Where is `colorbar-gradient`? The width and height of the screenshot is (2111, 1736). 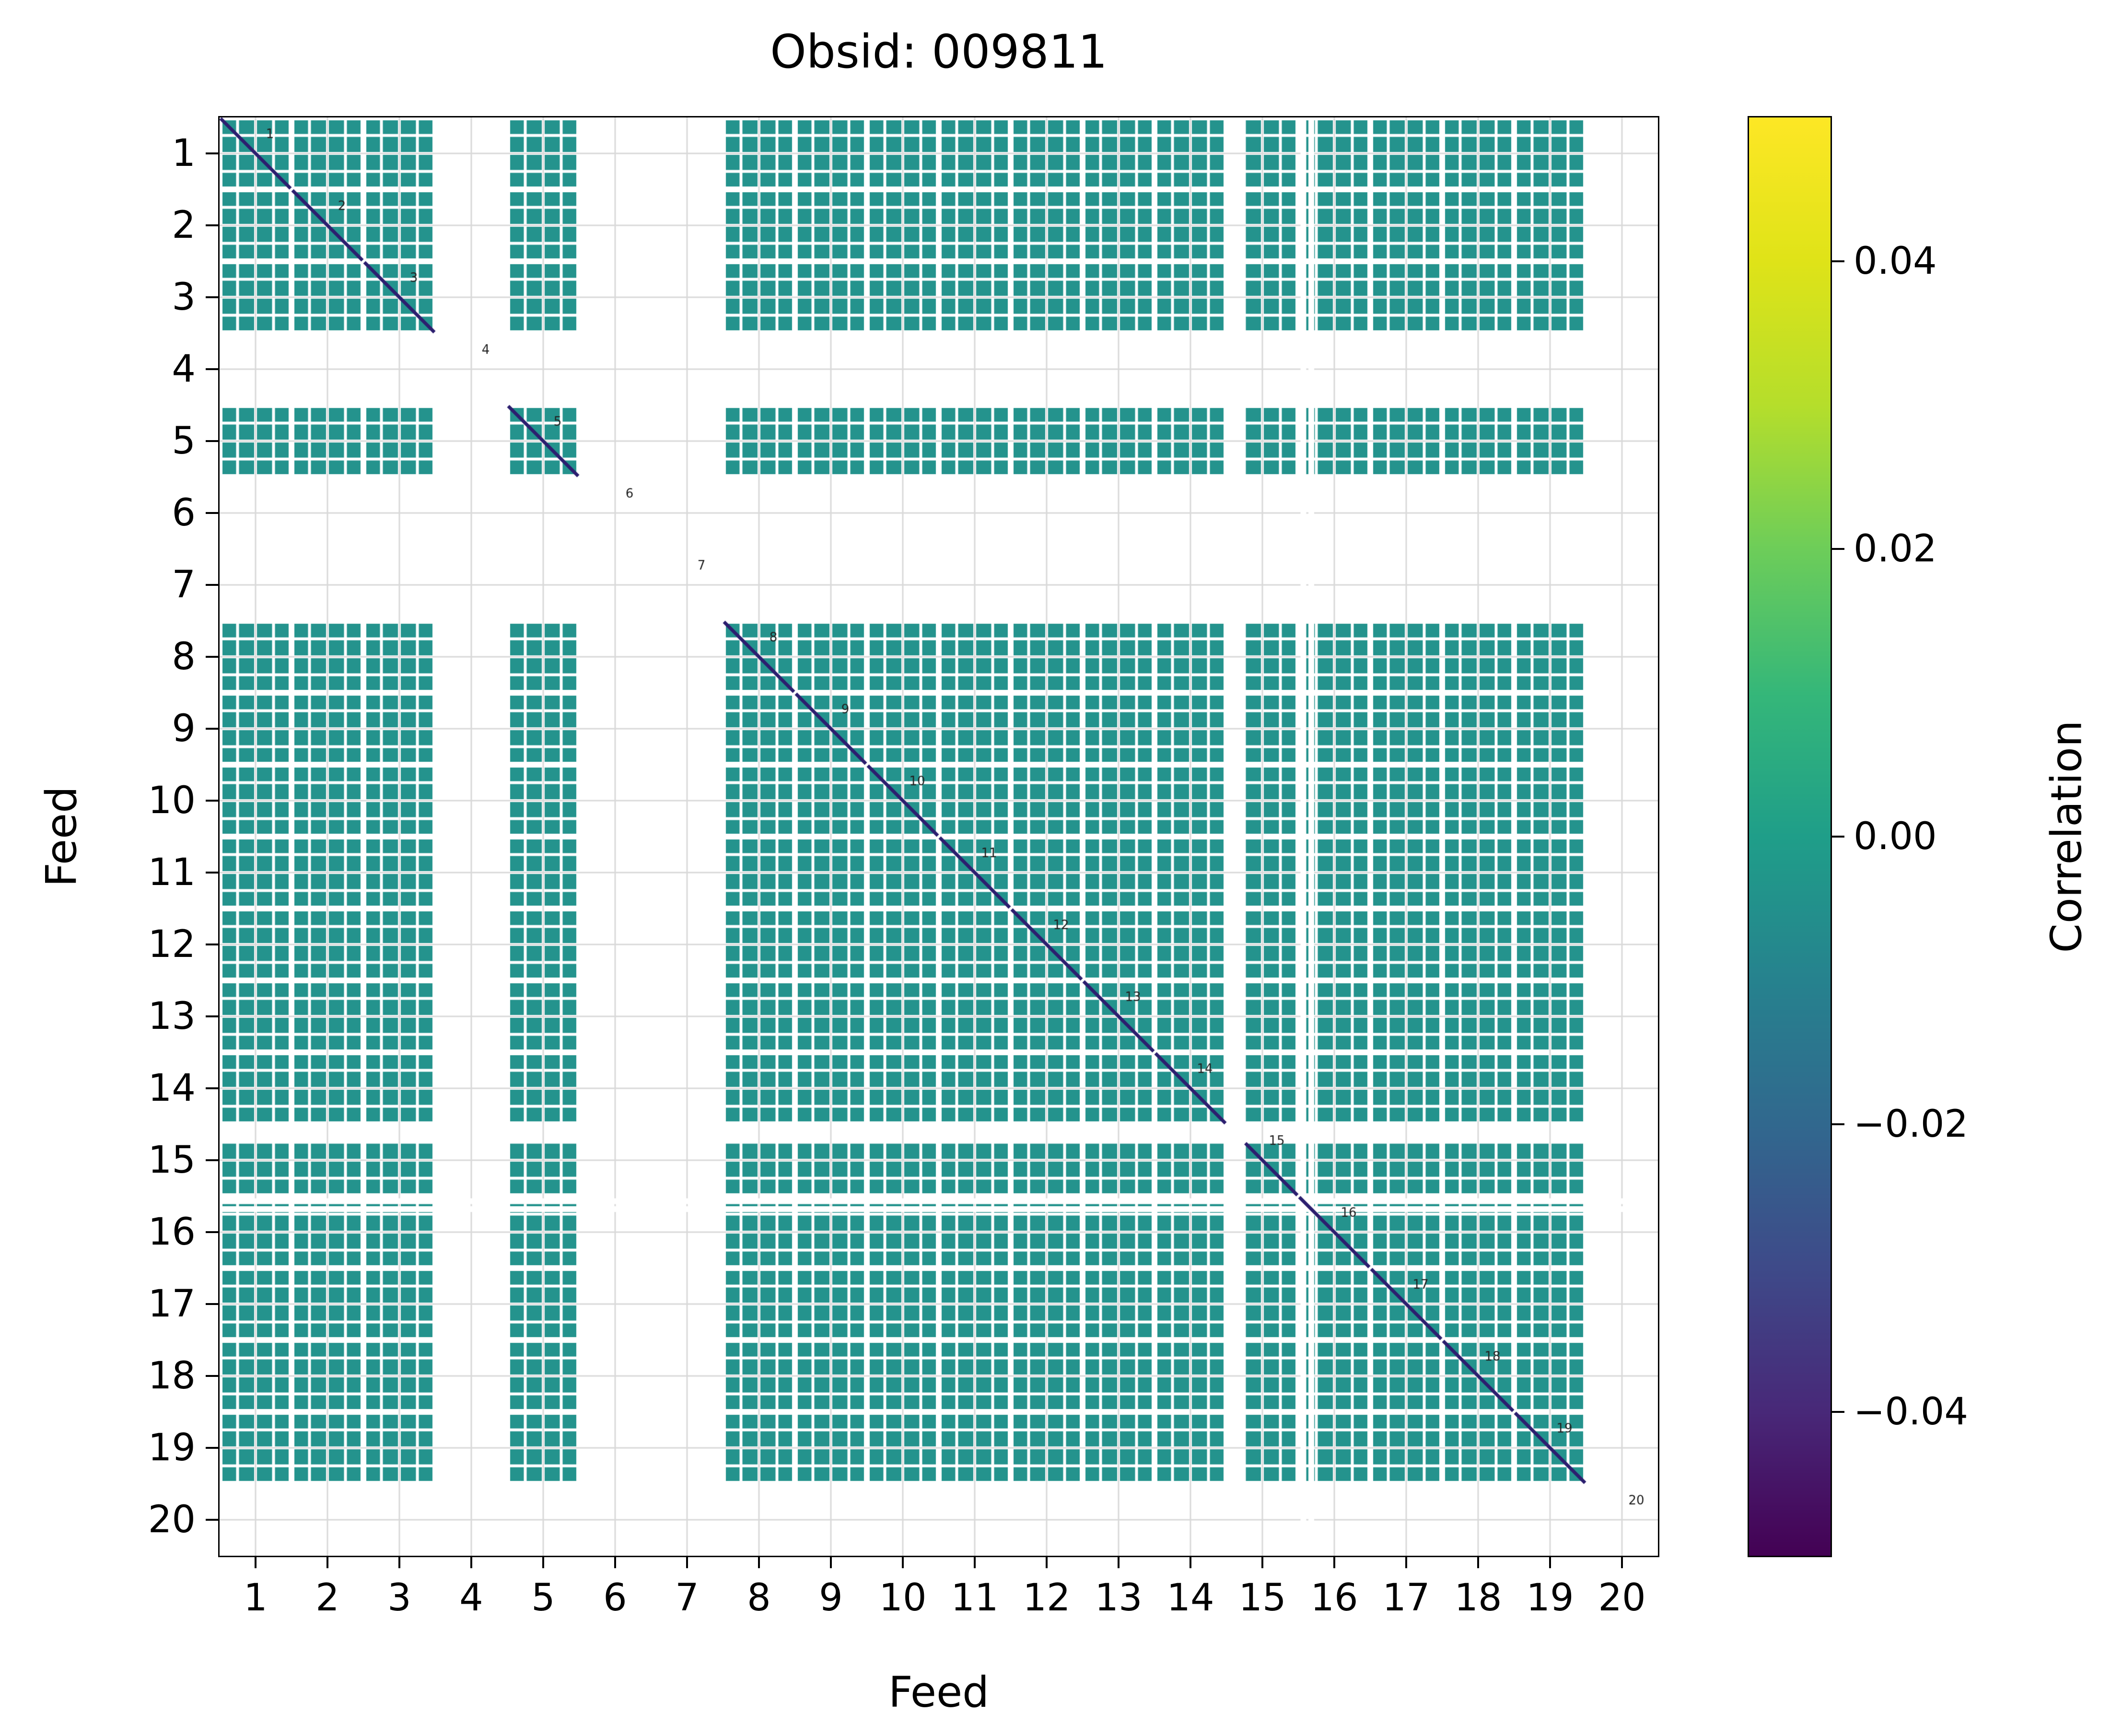 colorbar-gradient is located at coordinates (1790, 836).